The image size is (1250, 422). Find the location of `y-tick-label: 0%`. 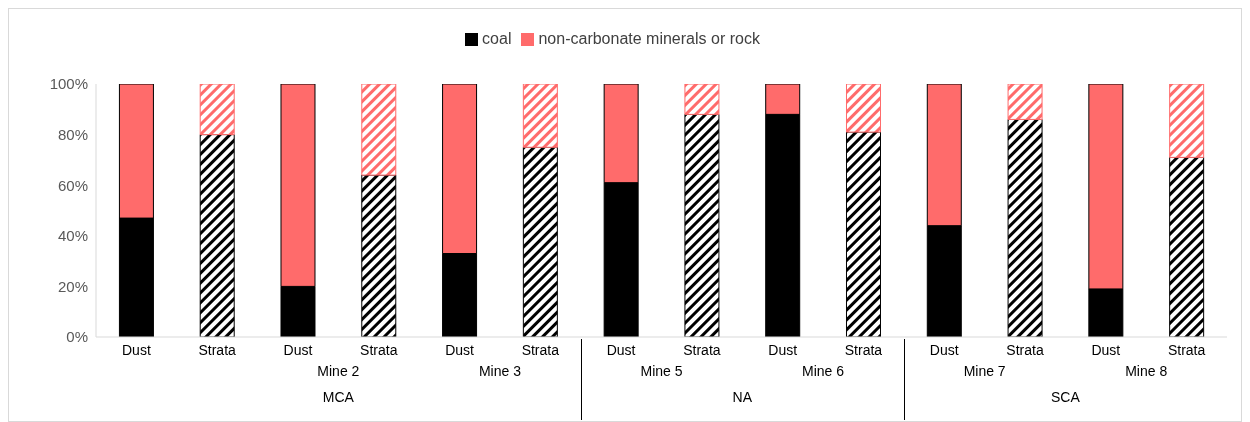

y-tick-label: 0% is located at coordinates (77, 337).